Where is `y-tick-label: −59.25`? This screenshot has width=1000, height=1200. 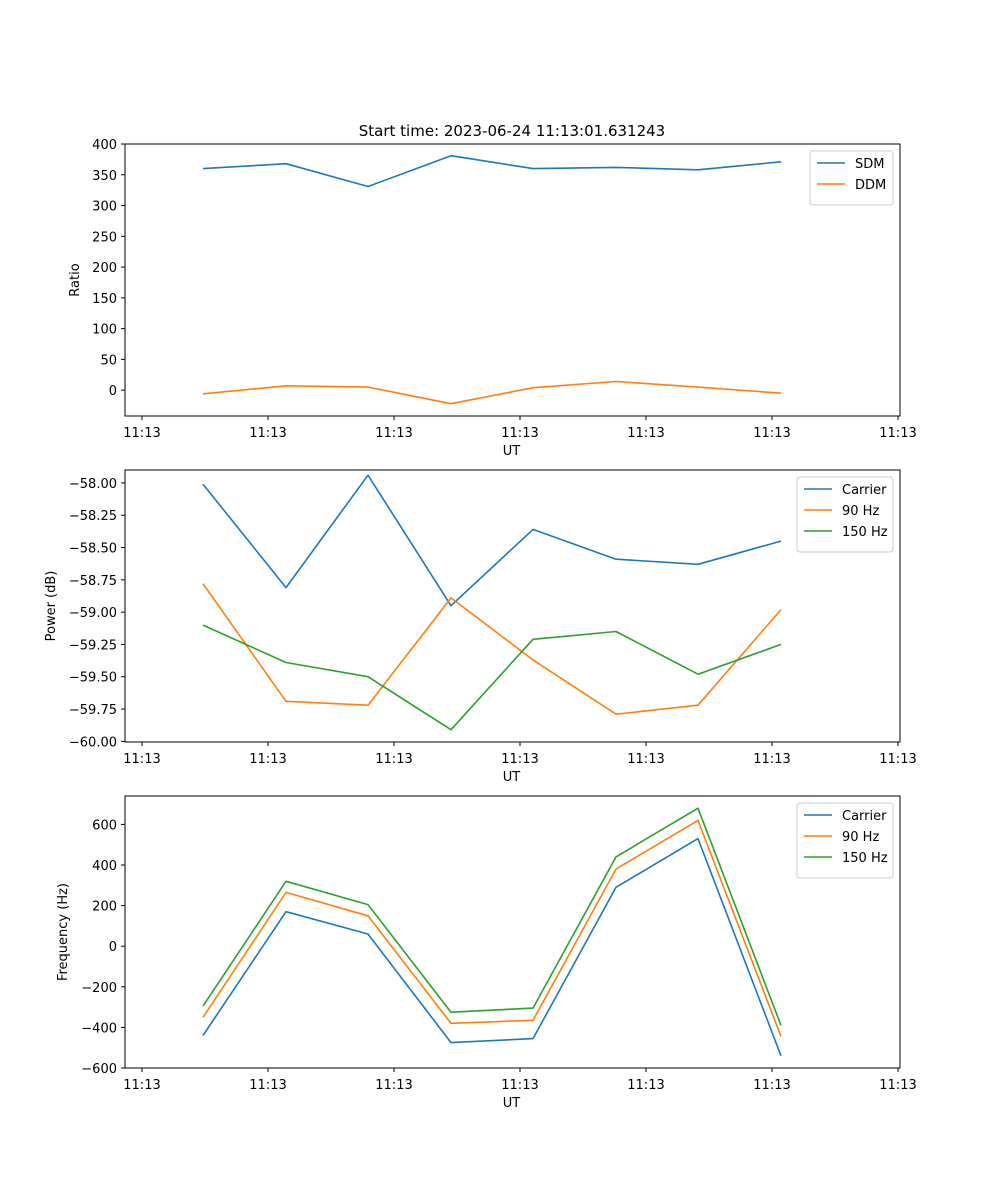
y-tick-label: −59.25 is located at coordinates (93, 645).